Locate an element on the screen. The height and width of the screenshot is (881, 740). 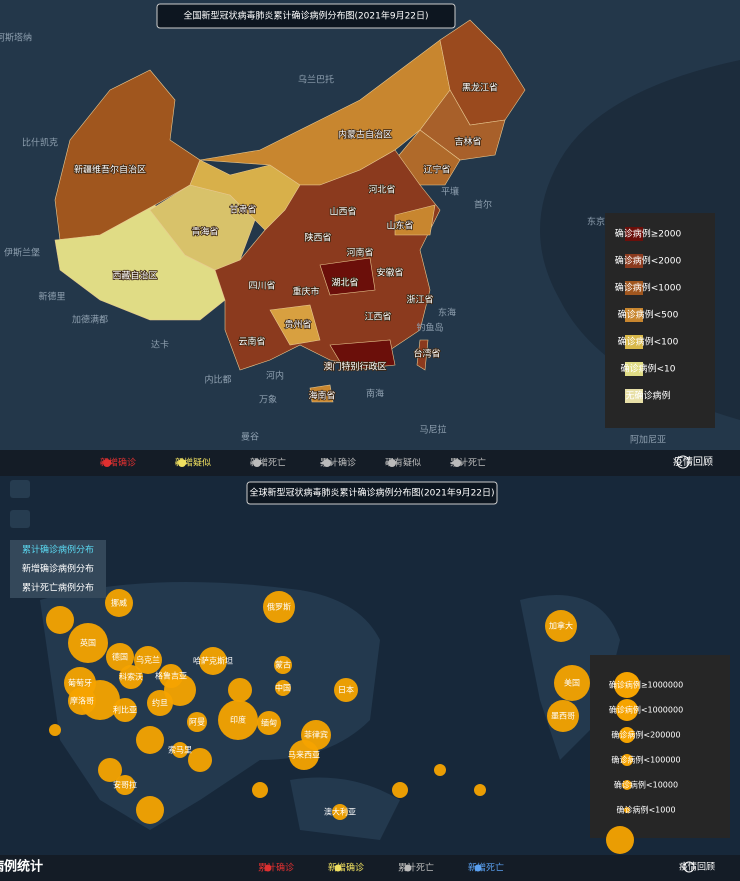
province-label: 浙江省 is located at coordinates (419, 300).